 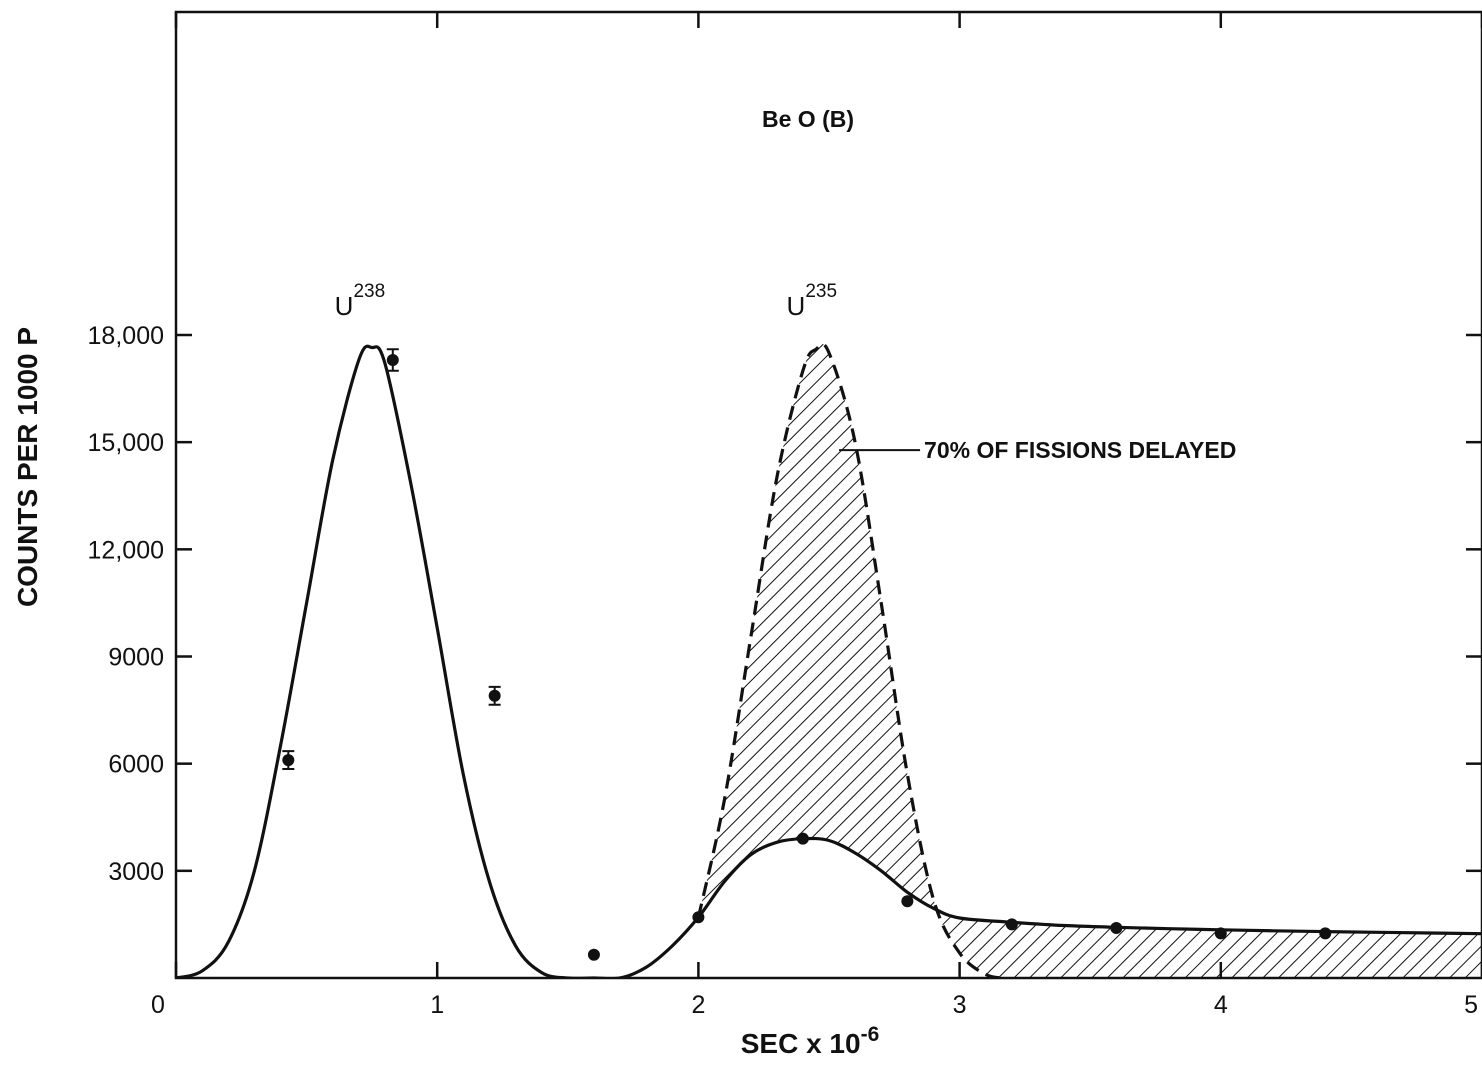 What do you see at coordinates (158, 1005) in the screenshot?
I see `x-tick-label: 0` at bounding box center [158, 1005].